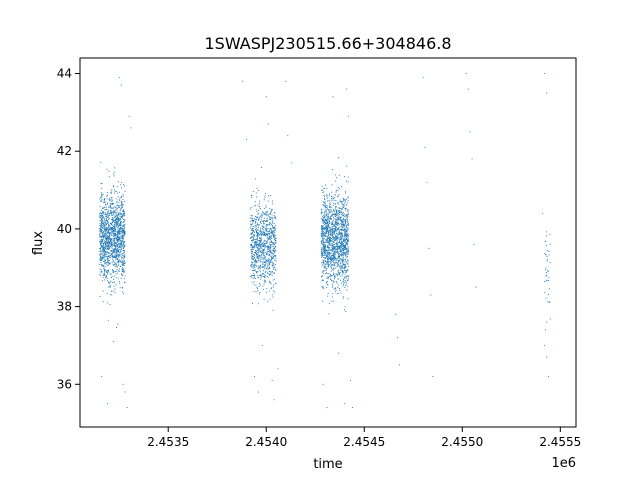 The width and height of the screenshot is (640, 480). What do you see at coordinates (64, 384) in the screenshot?
I see `y-tick-label: 36` at bounding box center [64, 384].